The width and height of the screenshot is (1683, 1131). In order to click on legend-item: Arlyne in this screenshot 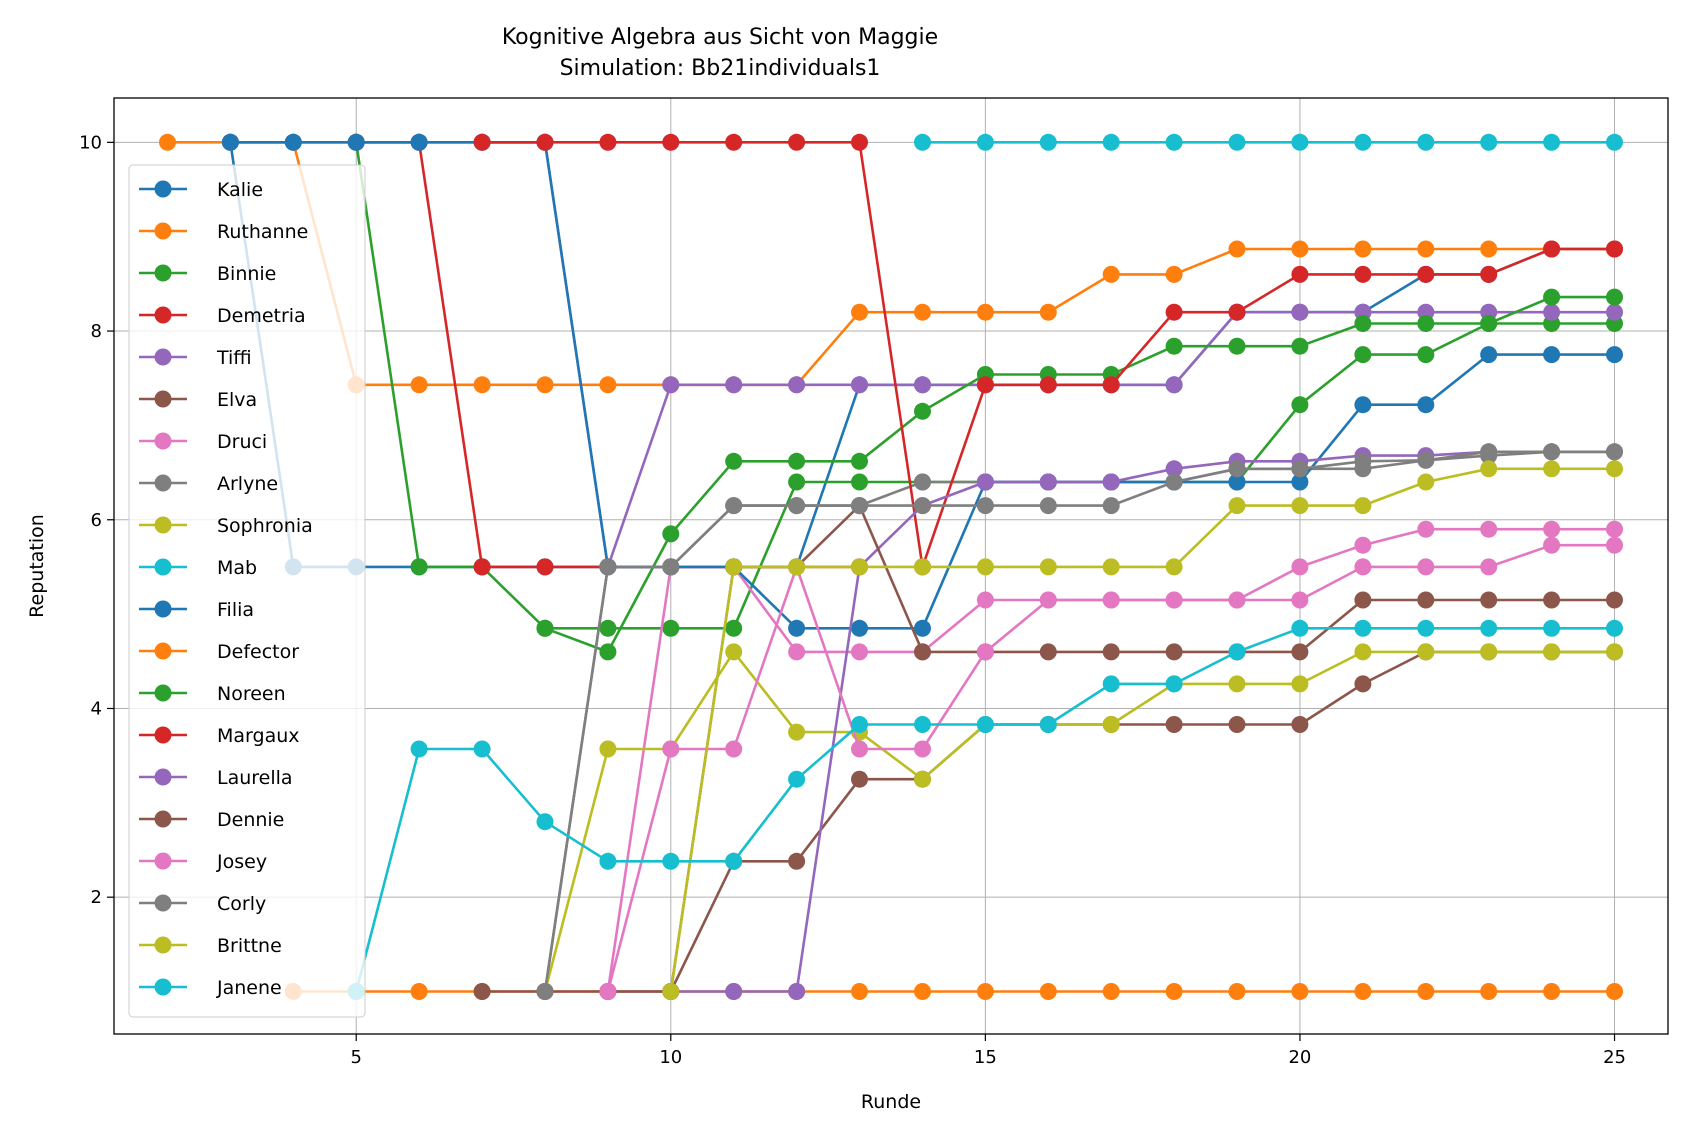, I will do `click(208, 484)`.